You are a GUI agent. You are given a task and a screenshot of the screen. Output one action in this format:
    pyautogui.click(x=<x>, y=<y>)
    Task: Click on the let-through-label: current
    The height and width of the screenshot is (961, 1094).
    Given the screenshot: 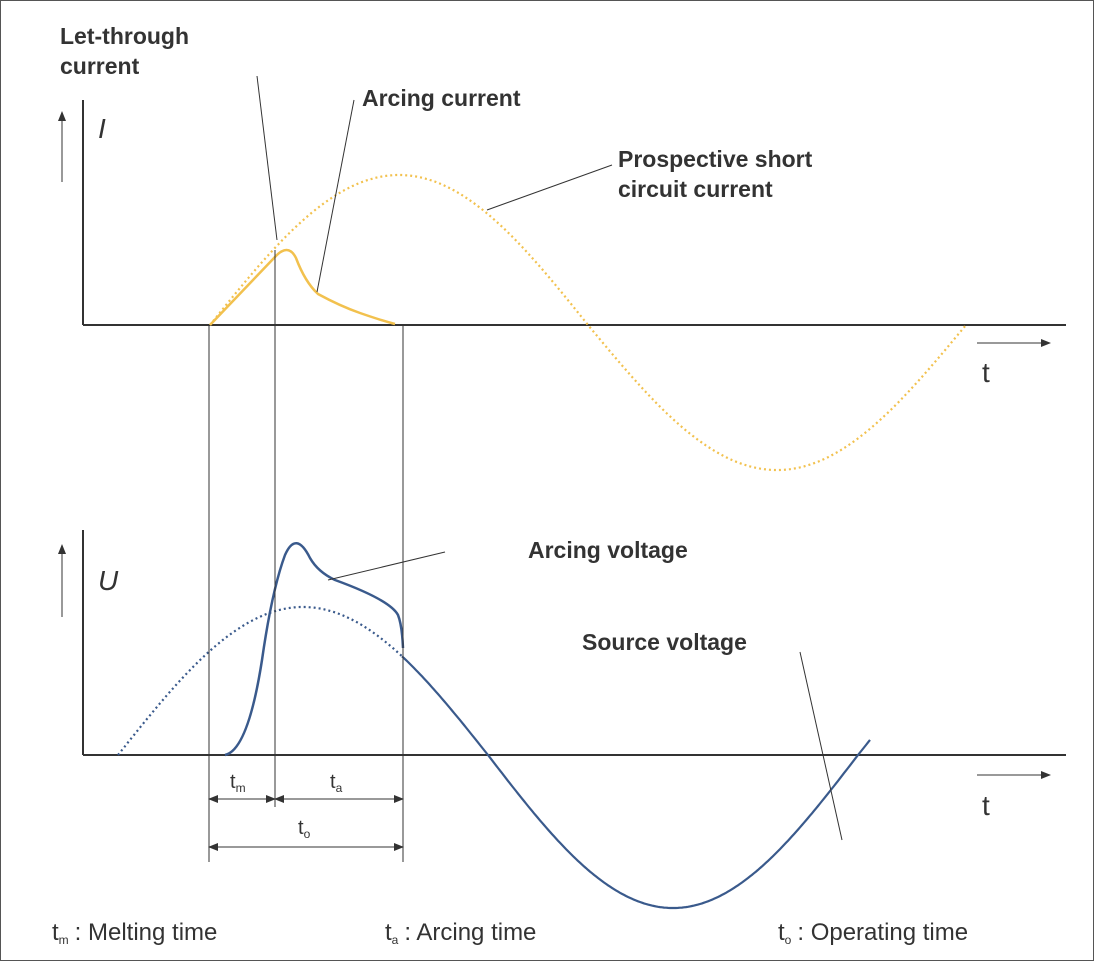 What is the action you would take?
    pyautogui.click(x=100, y=66)
    